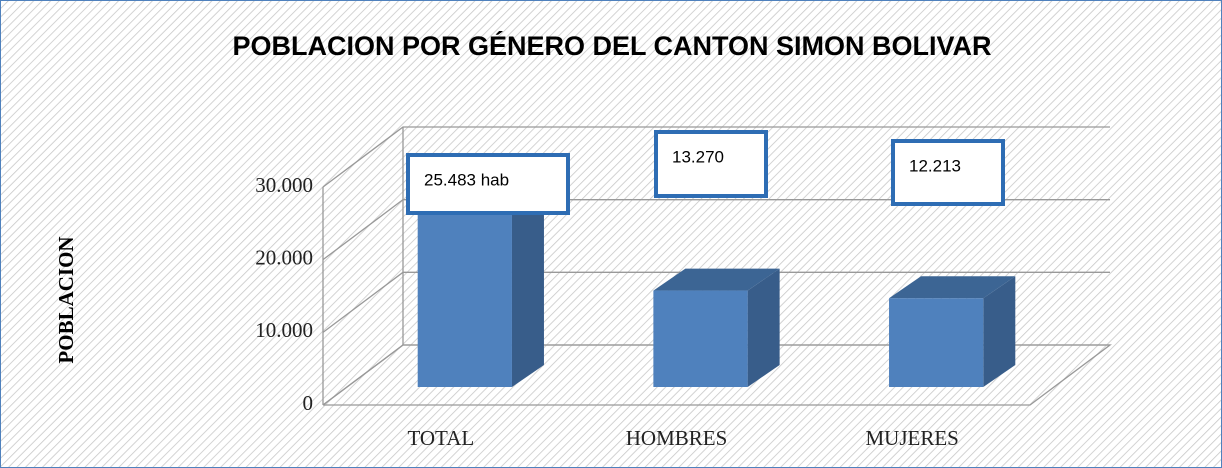 The image size is (1222, 468). What do you see at coordinates (935, 165) in the screenshot?
I see `value-label: 12.213` at bounding box center [935, 165].